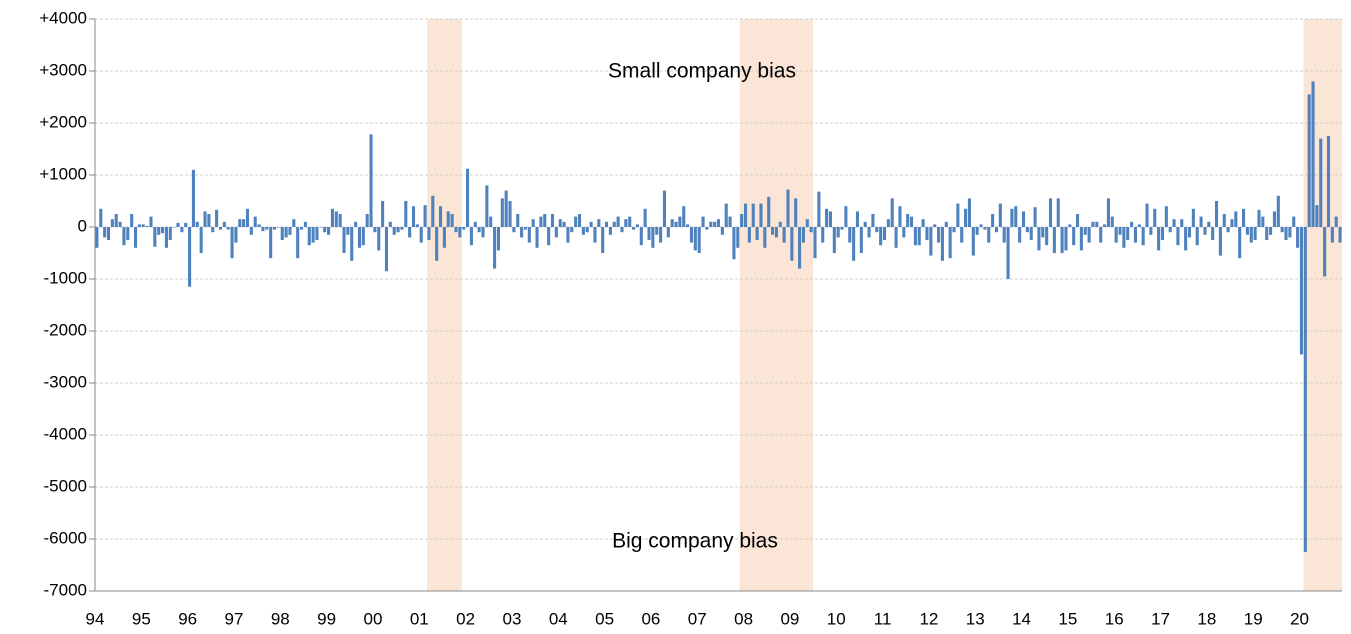 This screenshot has height=634, width=1351. What do you see at coordinates (836, 618) in the screenshot?
I see `x-tick-label: 10` at bounding box center [836, 618].